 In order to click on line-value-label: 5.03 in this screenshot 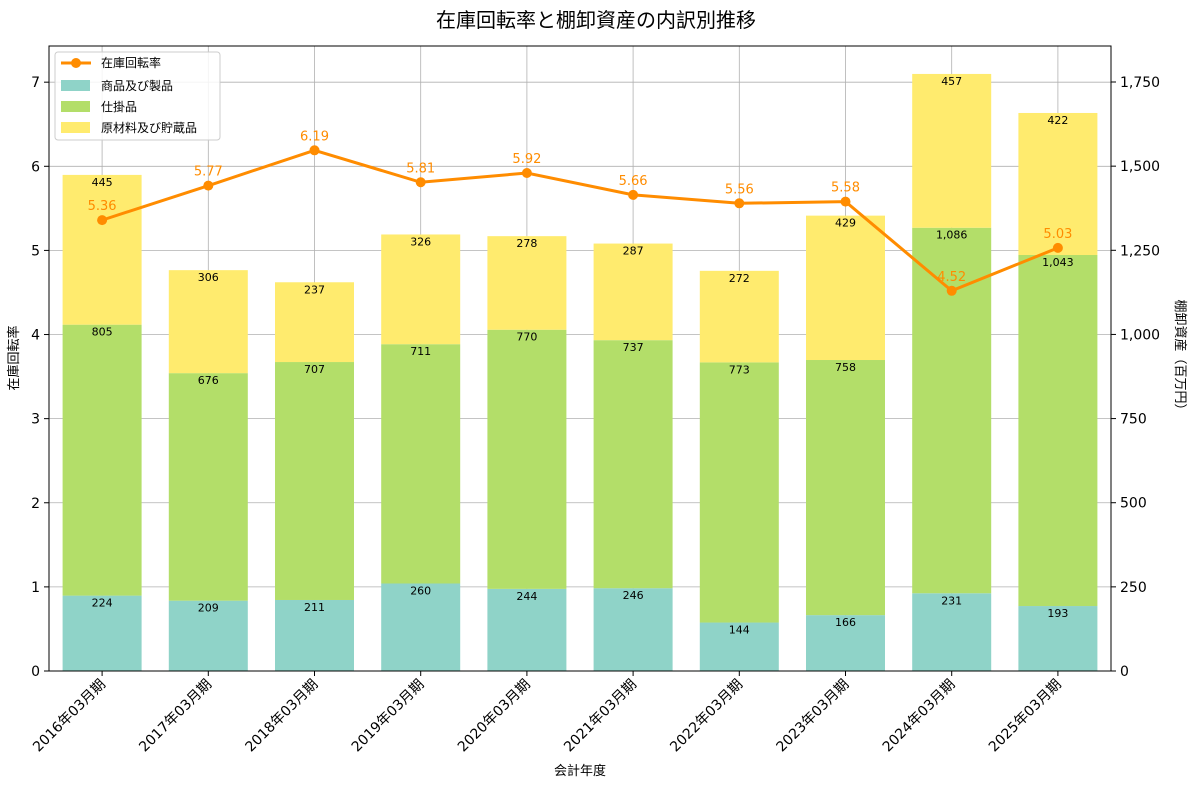, I will do `click(1057, 234)`.